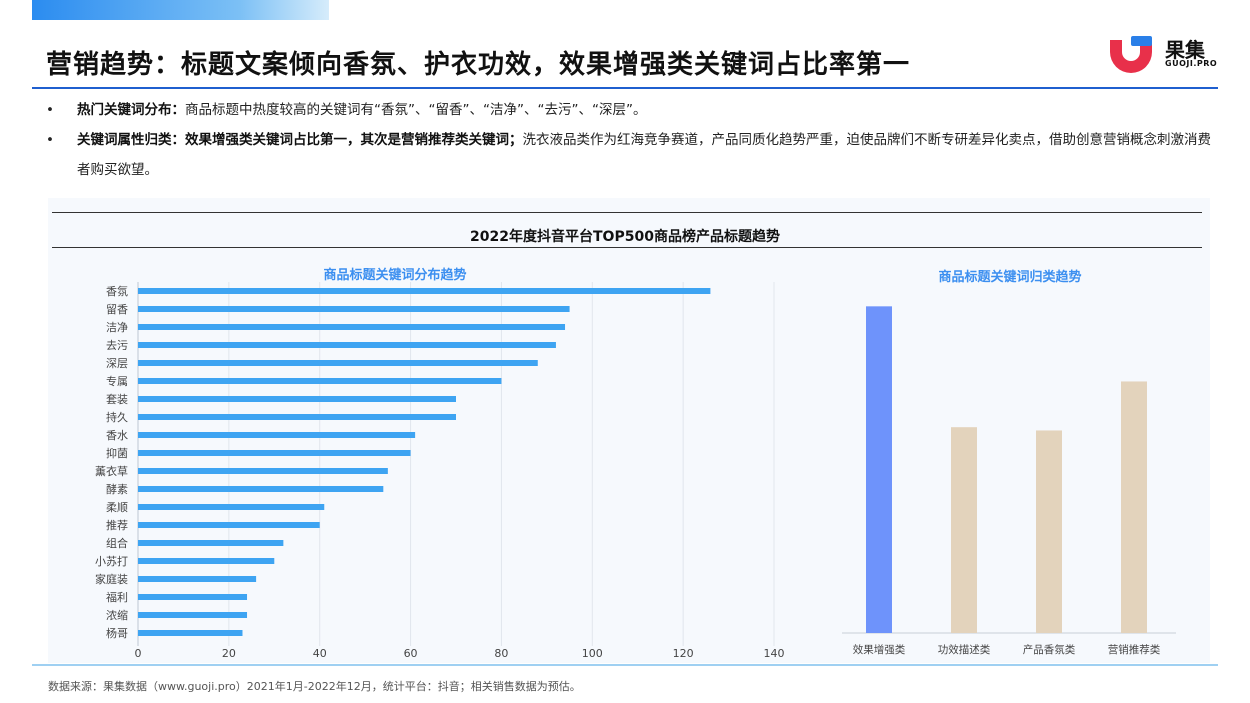 This screenshot has width=1250, height=703. What do you see at coordinates (111, 579) in the screenshot?
I see `category-label: 家庭装` at bounding box center [111, 579].